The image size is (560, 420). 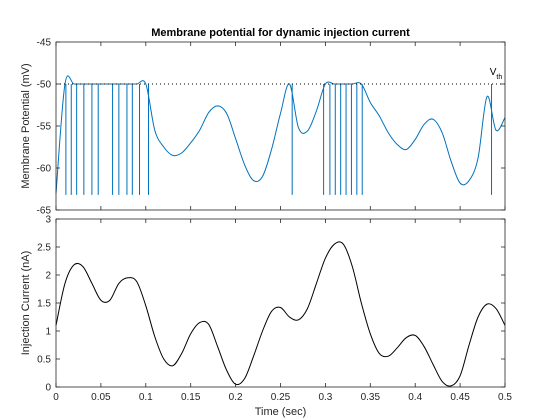 What do you see at coordinates (236, 397) in the screenshot?
I see `x-tick-label: 0.2` at bounding box center [236, 397].